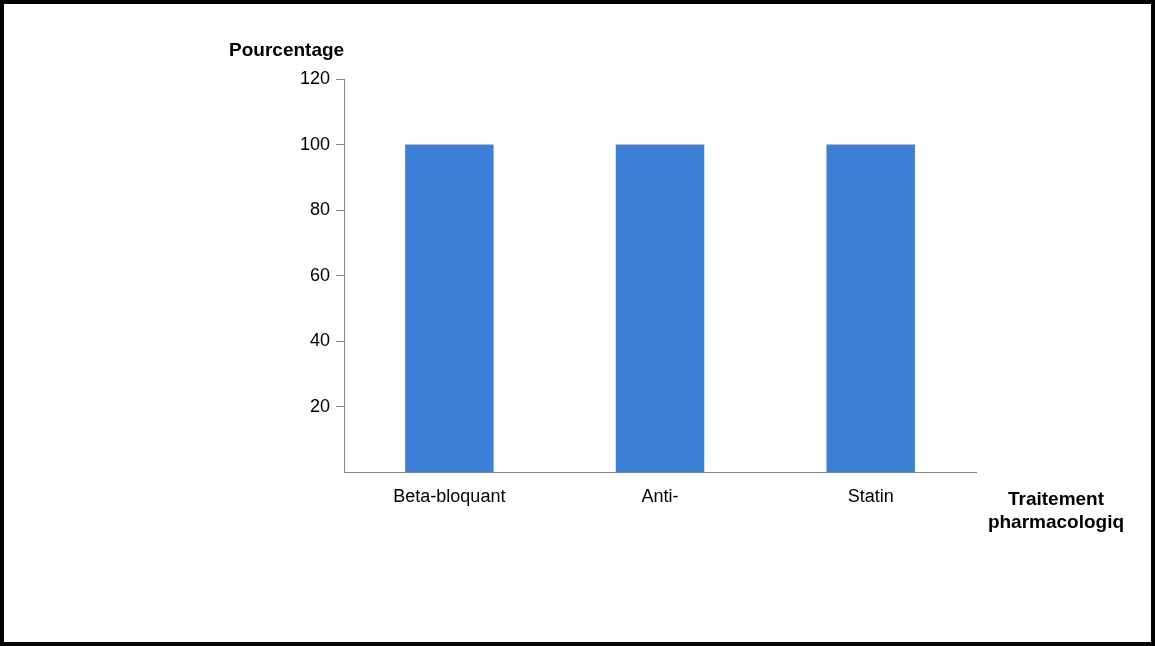 This screenshot has height=646, width=1155. What do you see at coordinates (449, 496) in the screenshot?
I see `x-tick-label: Beta-bloquant` at bounding box center [449, 496].